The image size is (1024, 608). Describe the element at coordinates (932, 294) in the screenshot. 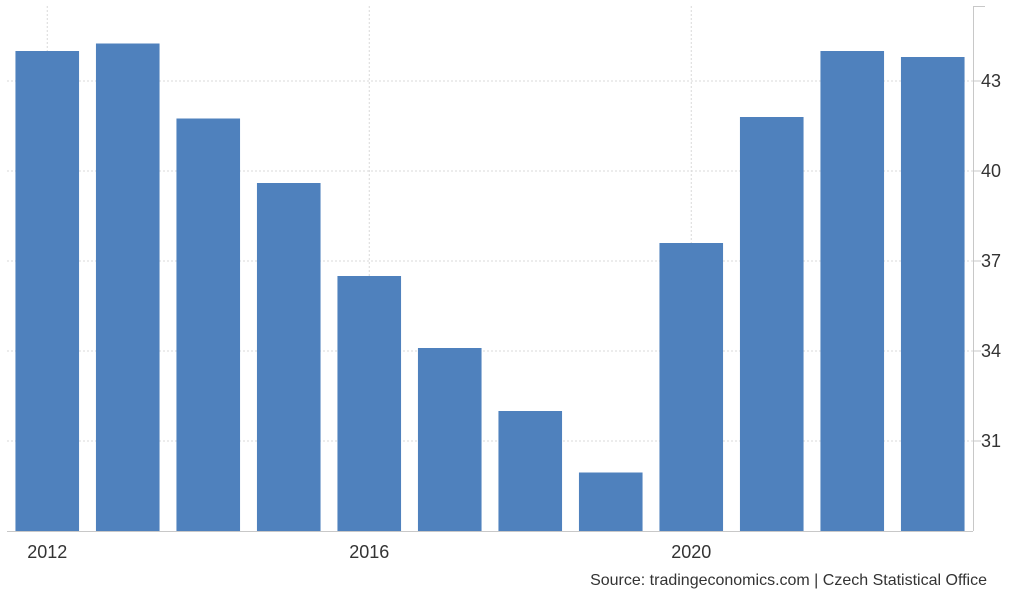

I see `bar-2023` at that location.